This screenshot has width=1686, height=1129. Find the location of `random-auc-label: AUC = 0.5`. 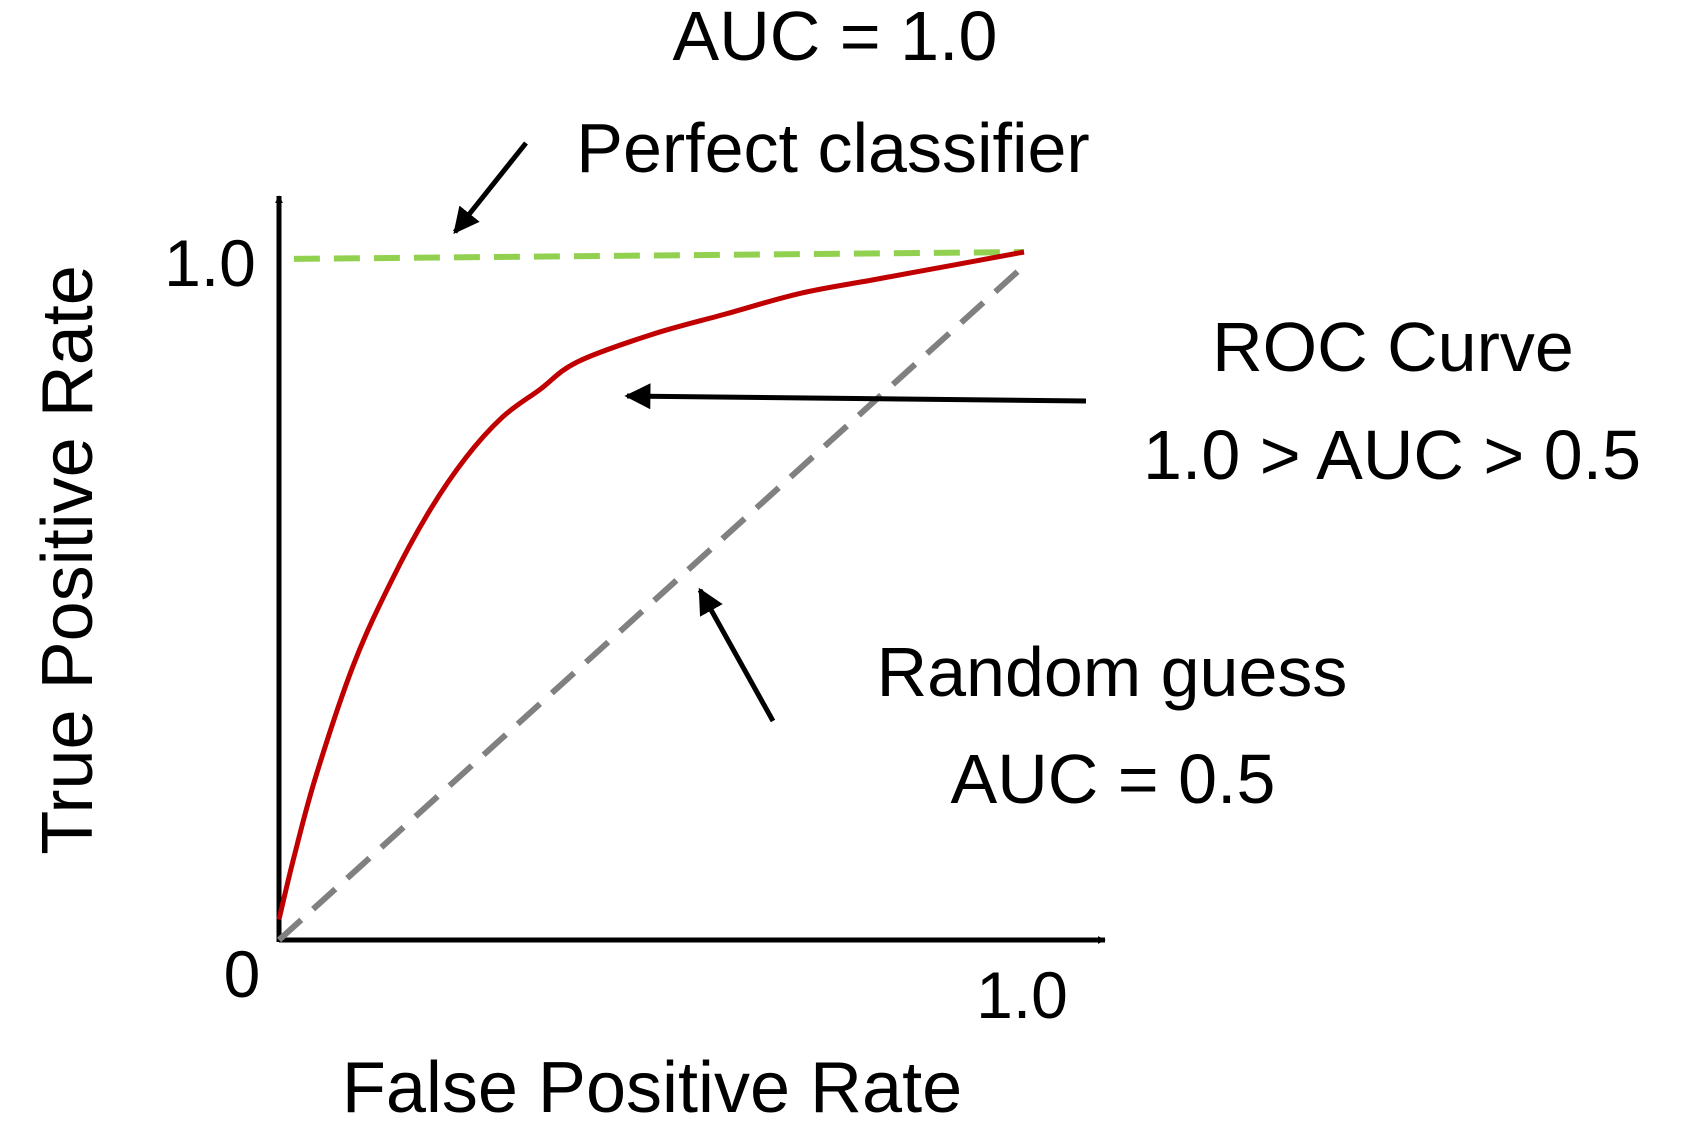

random-auc-label: AUC = 0.5 is located at coordinates (1113, 779).